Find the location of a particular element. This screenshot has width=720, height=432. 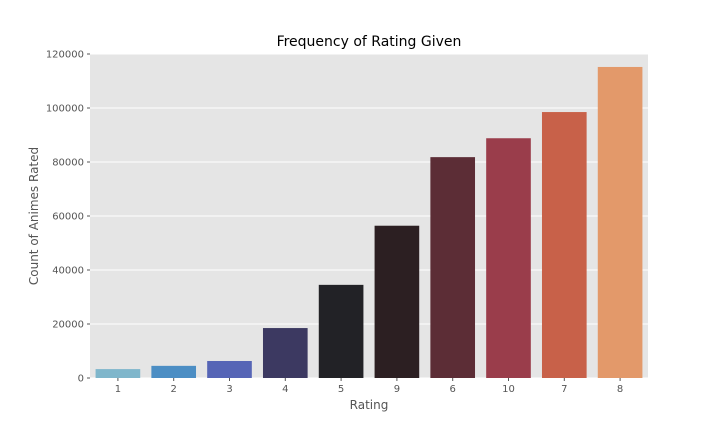

chart-title: Frequency of Rating Given is located at coordinates (369, 42).